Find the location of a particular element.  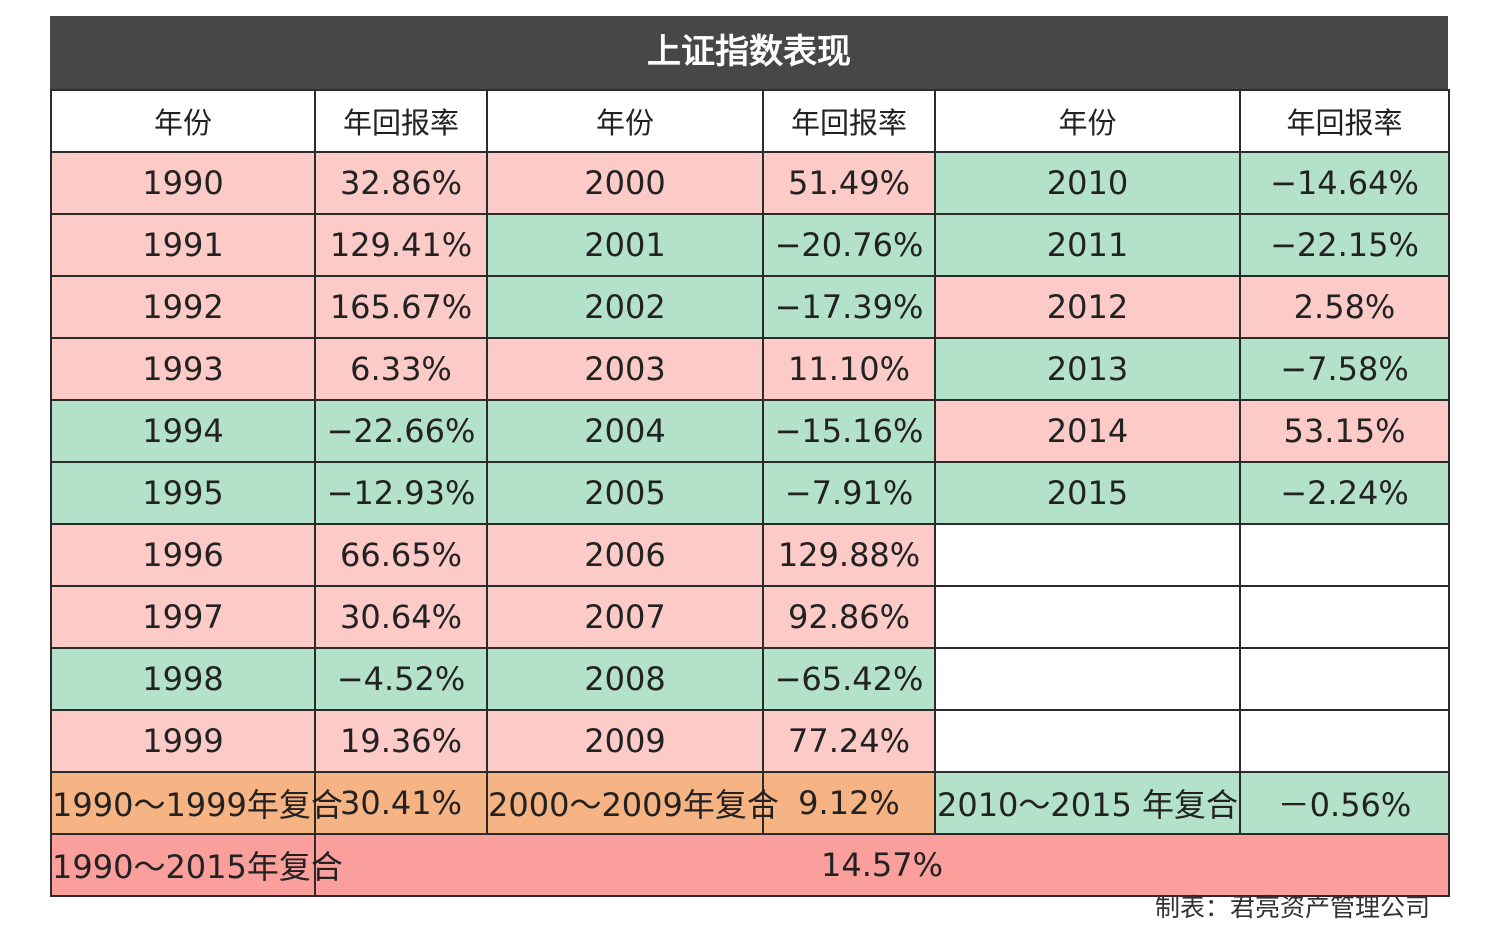

return-cell: −12.93% is located at coordinates (401, 493).